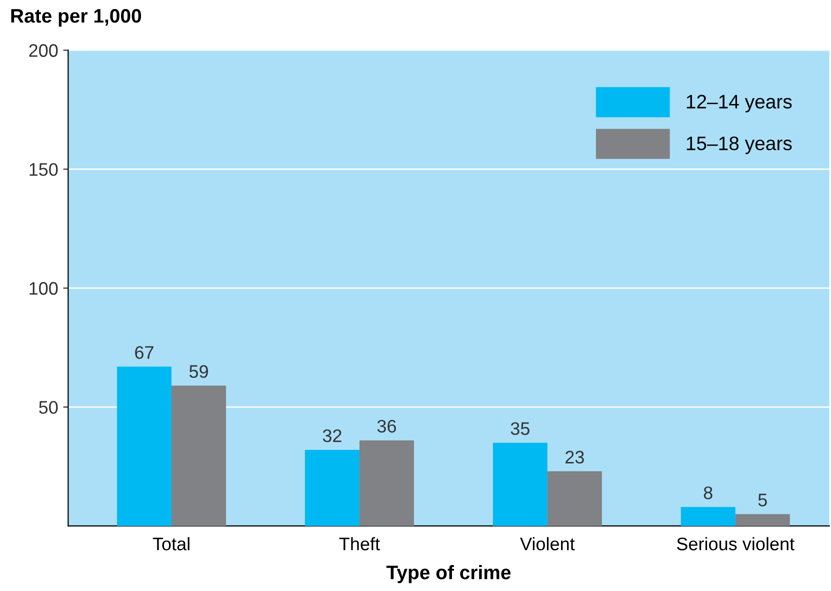  I want to click on y-tick-label: 100, so click(44, 288).